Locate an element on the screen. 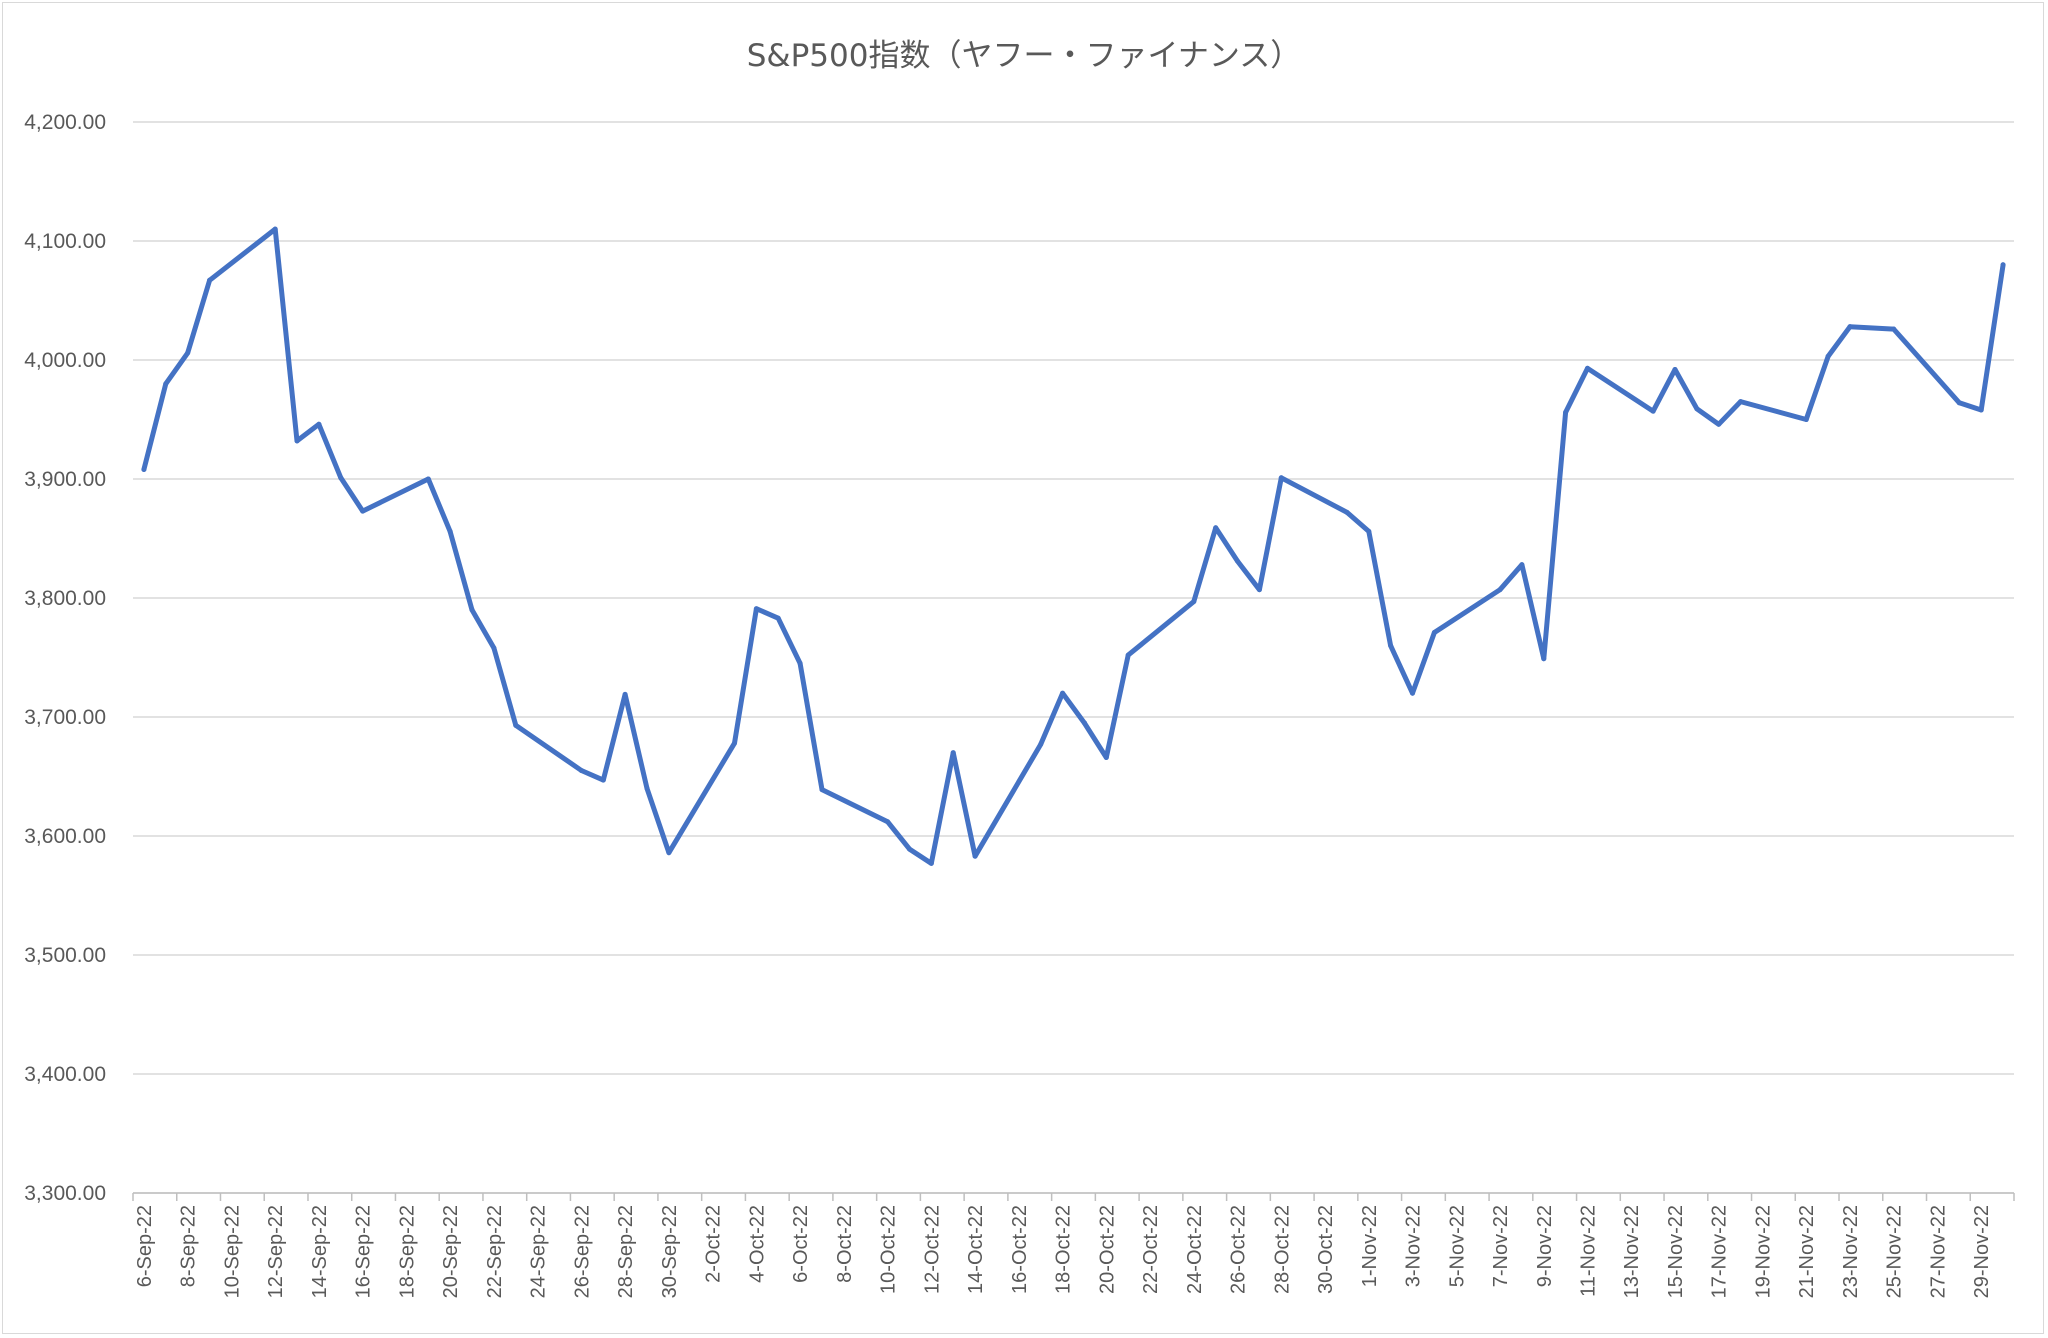 The image size is (2048, 1338). x-tick-label: 13-Nov-22 is located at coordinates (1632, 1251).